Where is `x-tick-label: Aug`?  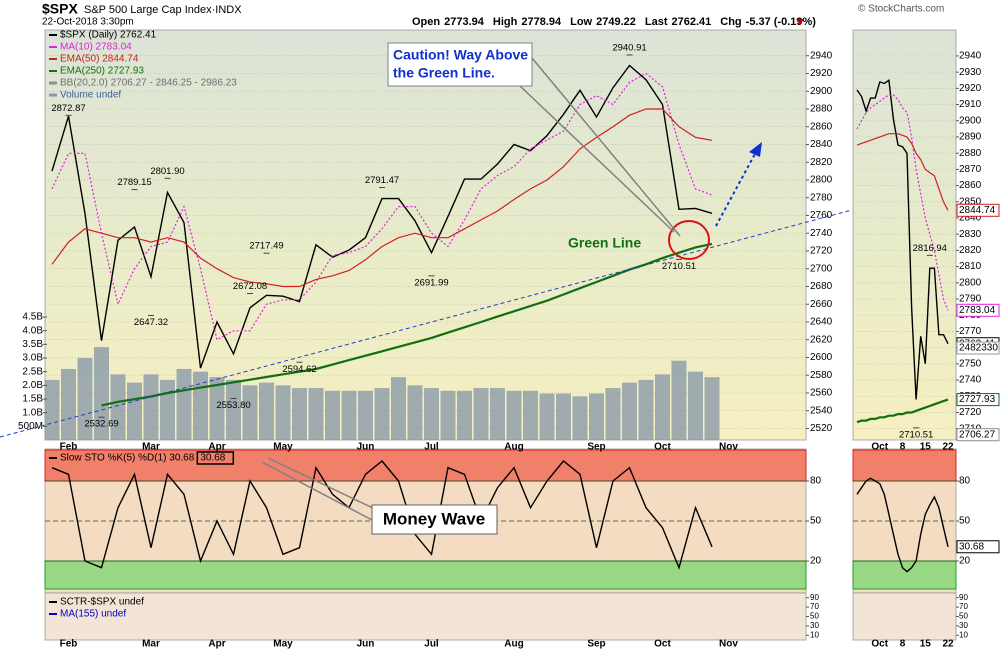
x-tick-label: Aug is located at coordinates (513, 644).